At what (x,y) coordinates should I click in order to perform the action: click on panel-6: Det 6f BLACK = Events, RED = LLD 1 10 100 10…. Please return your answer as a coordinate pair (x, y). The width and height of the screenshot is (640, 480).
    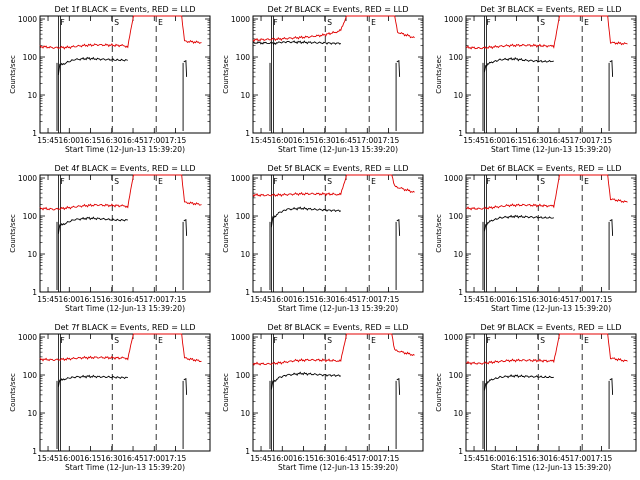
    Looking at the image, I should click on (536, 238).